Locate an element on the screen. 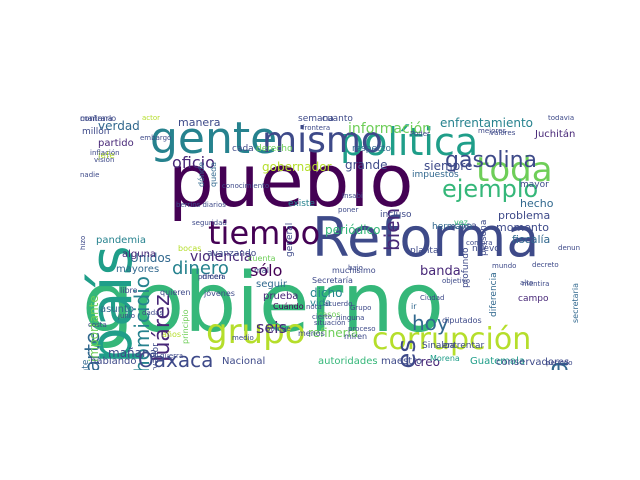 The height and width of the screenshot is (480, 640). cloud-word: dirigente is located at coordinates (86, 364).